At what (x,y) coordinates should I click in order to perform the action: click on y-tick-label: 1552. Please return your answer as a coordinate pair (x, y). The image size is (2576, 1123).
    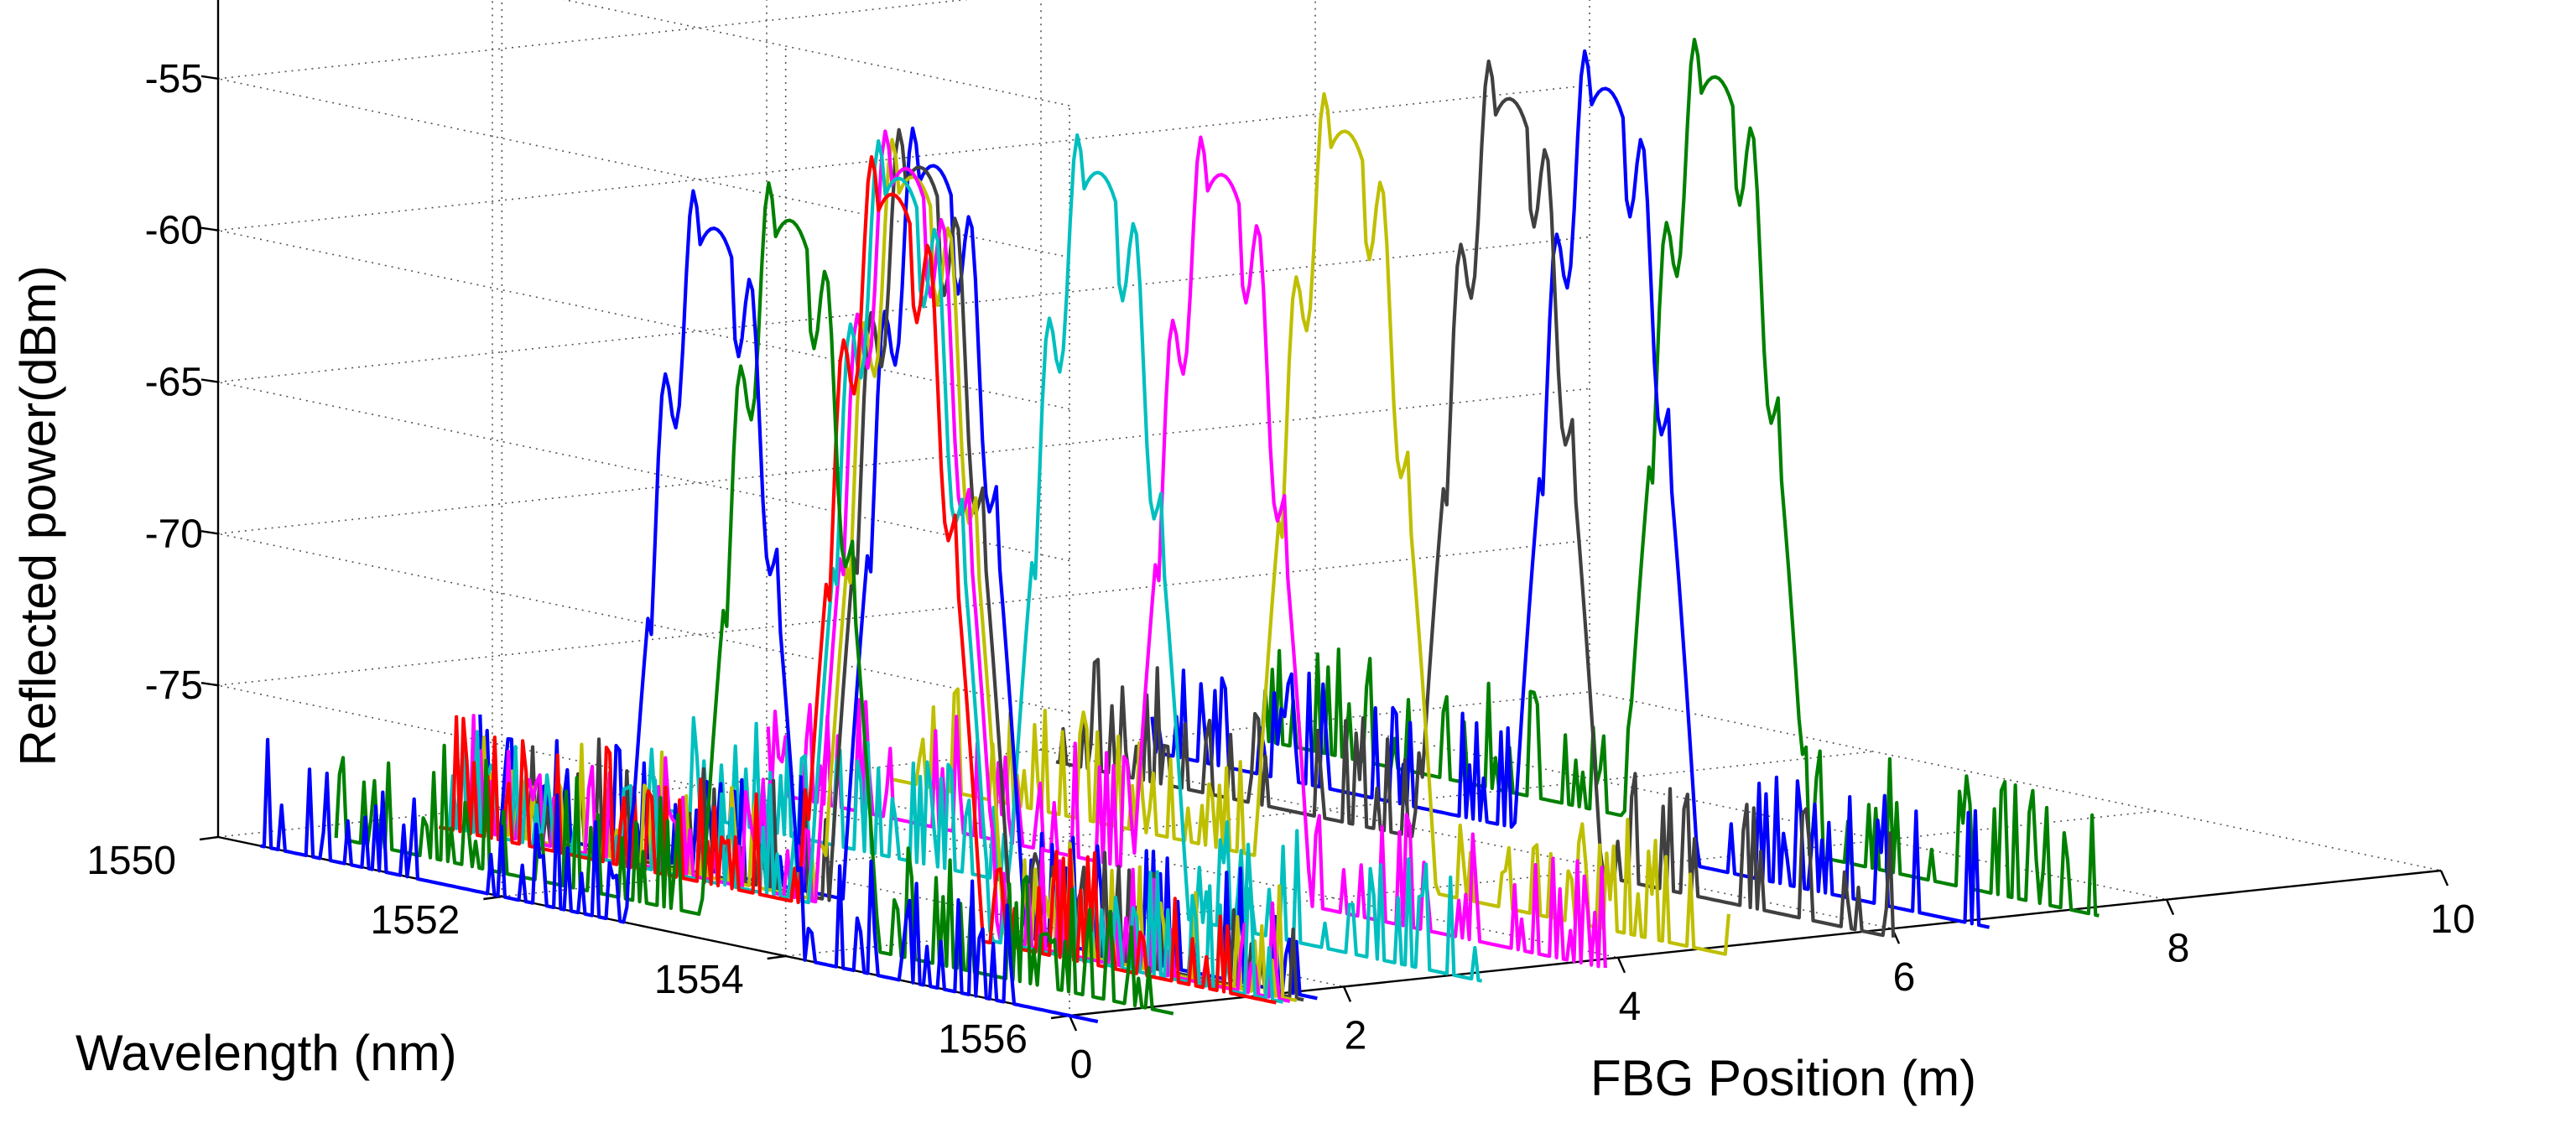
    Looking at the image, I should click on (416, 921).